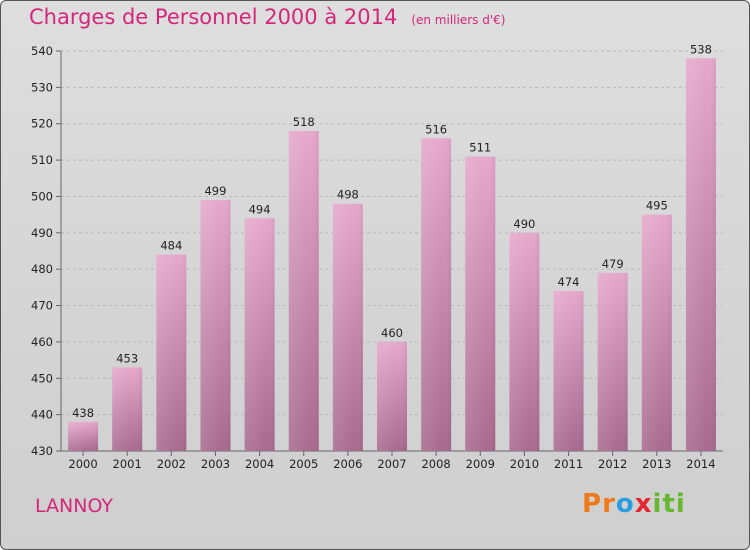  What do you see at coordinates (42, 233) in the screenshot?
I see `y-tick-label: 490` at bounding box center [42, 233].